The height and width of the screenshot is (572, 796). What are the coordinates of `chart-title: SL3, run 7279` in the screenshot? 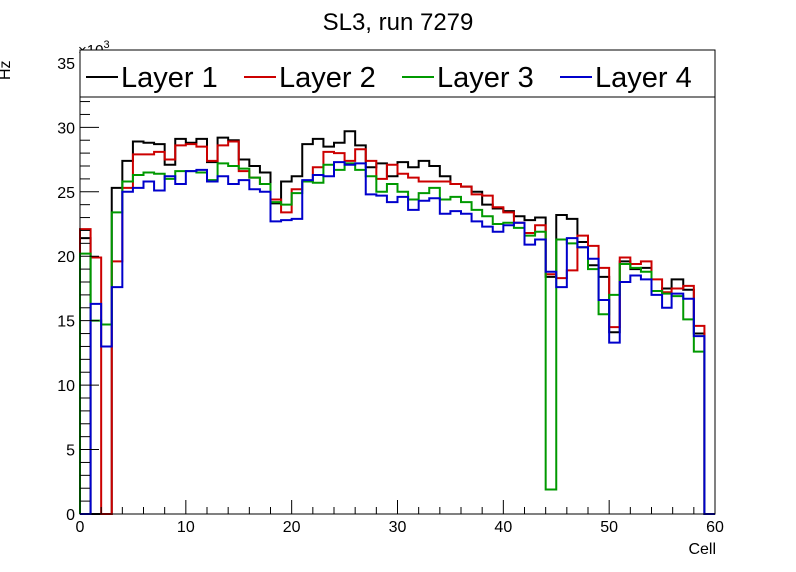 It's located at (398, 22).